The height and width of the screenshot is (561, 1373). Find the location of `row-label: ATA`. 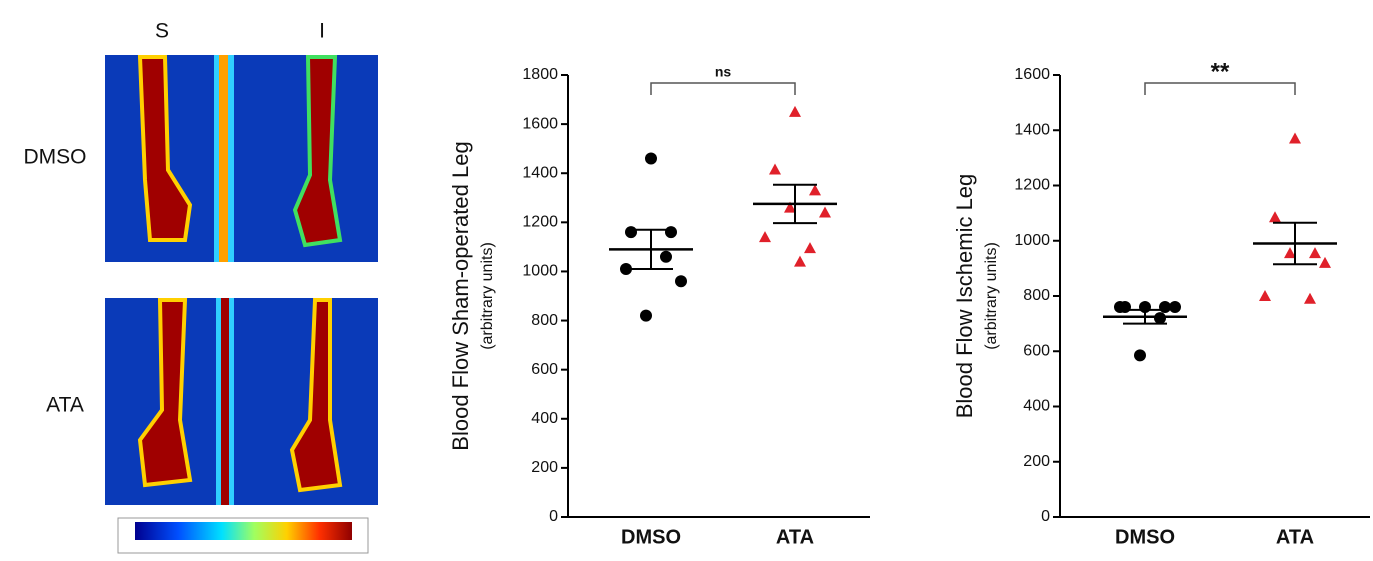

row-label: ATA is located at coordinates (65, 405).